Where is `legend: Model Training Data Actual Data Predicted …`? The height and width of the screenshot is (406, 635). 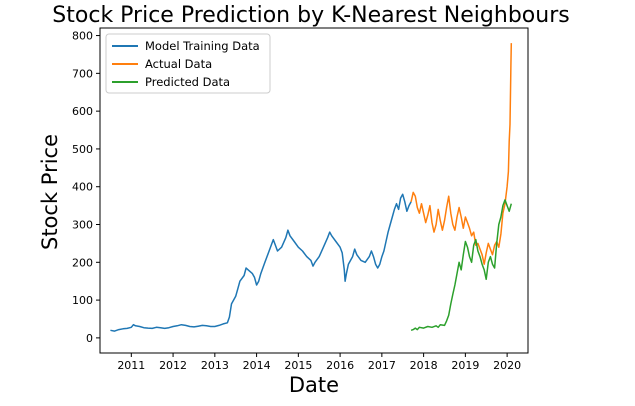 legend: Model Training Data Actual Data Predicted … is located at coordinates (188, 63).